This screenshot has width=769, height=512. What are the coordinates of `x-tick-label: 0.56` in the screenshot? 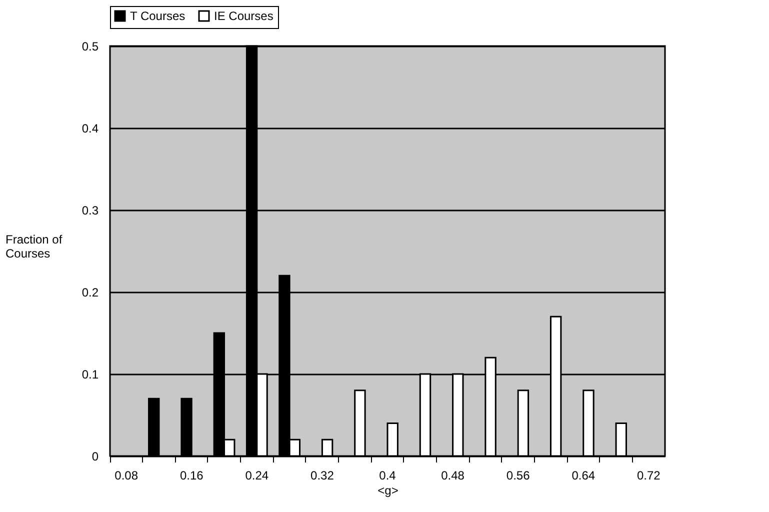 It's located at (518, 475).